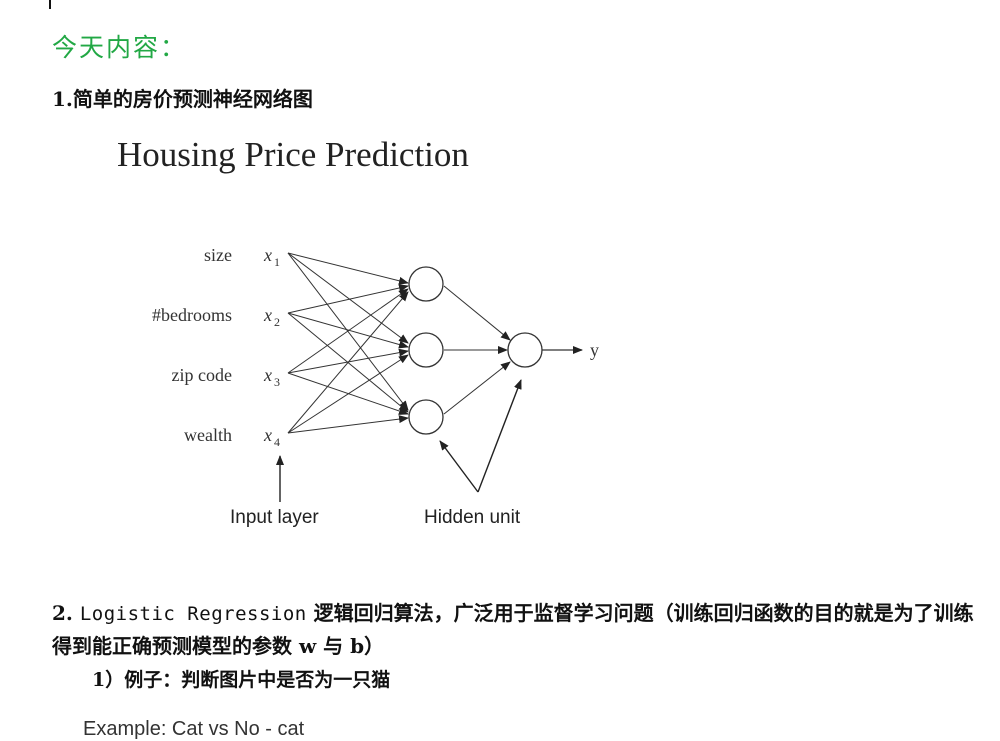 The image size is (1000, 741). I want to click on svg-text: 2, so click(277, 322).